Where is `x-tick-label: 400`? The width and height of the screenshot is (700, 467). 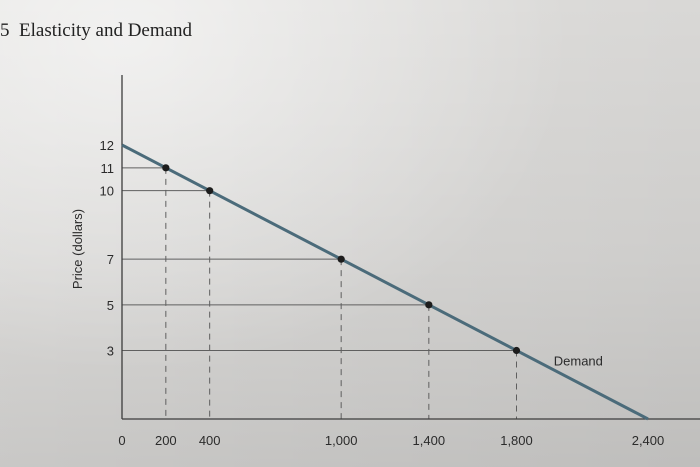 x-tick-label: 400 is located at coordinates (210, 440).